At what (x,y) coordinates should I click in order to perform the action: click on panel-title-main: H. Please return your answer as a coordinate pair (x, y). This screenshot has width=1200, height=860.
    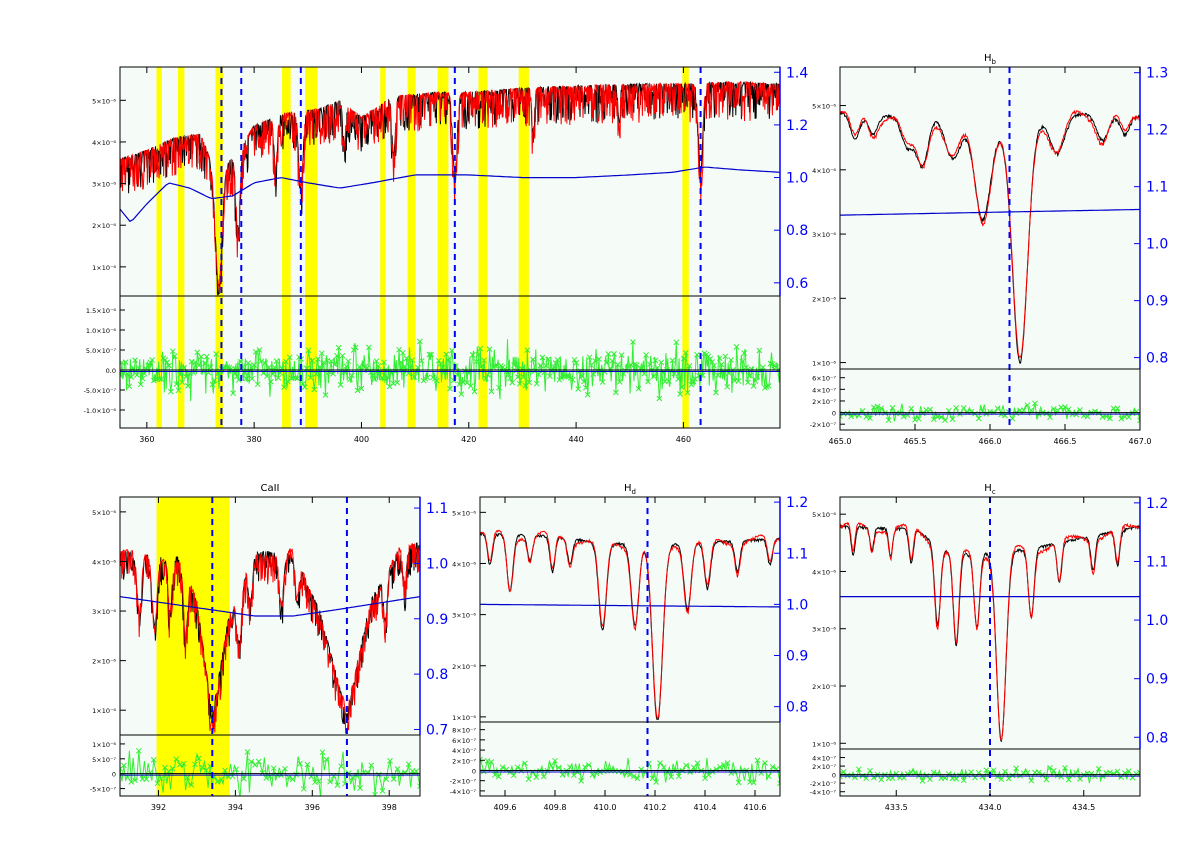
    Looking at the image, I should click on (988, 488).